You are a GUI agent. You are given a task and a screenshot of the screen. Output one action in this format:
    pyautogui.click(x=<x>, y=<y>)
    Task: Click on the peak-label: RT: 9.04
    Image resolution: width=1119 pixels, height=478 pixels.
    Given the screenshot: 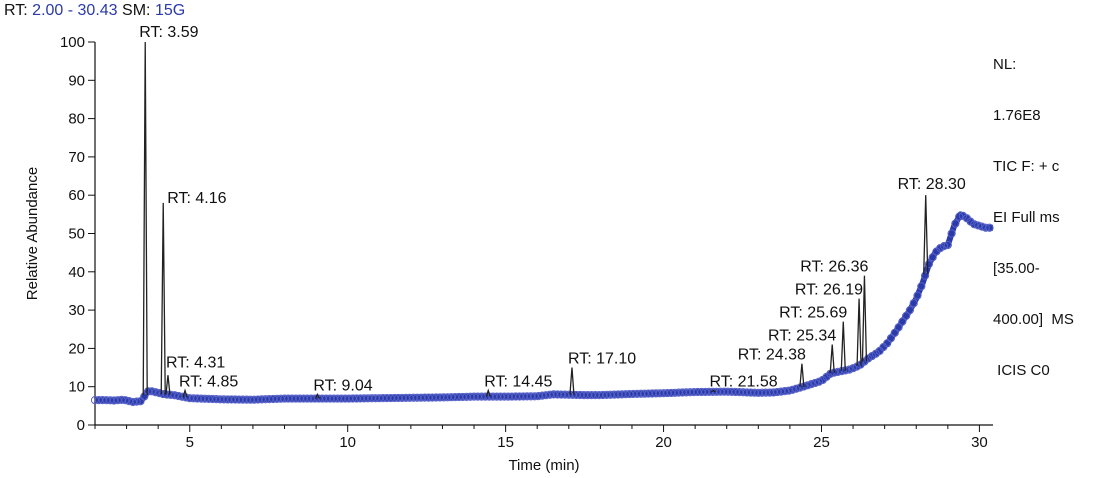 What is the action you would take?
    pyautogui.click(x=342, y=385)
    